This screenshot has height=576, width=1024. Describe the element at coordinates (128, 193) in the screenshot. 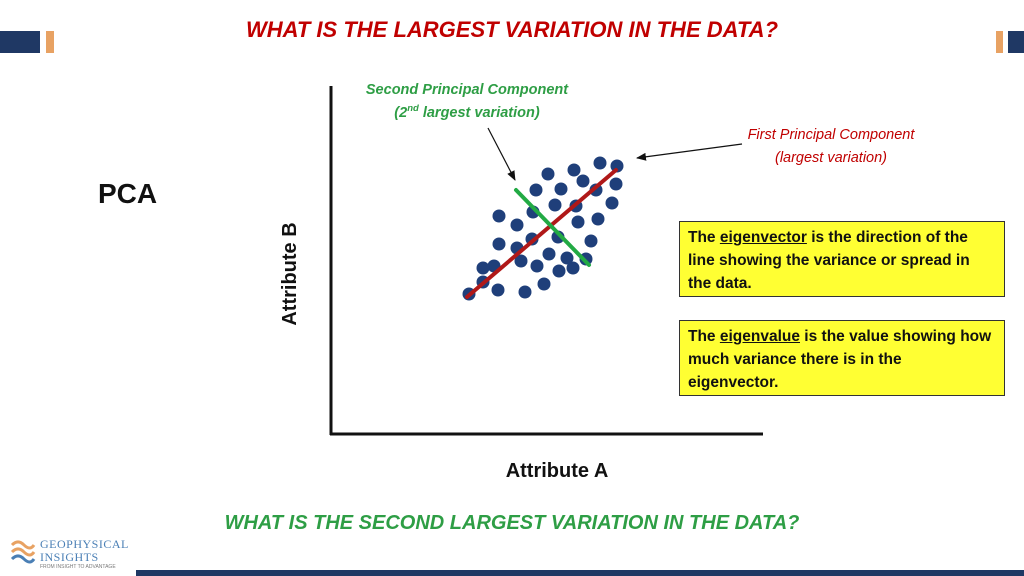

I see `pca-label: PCA` at that location.